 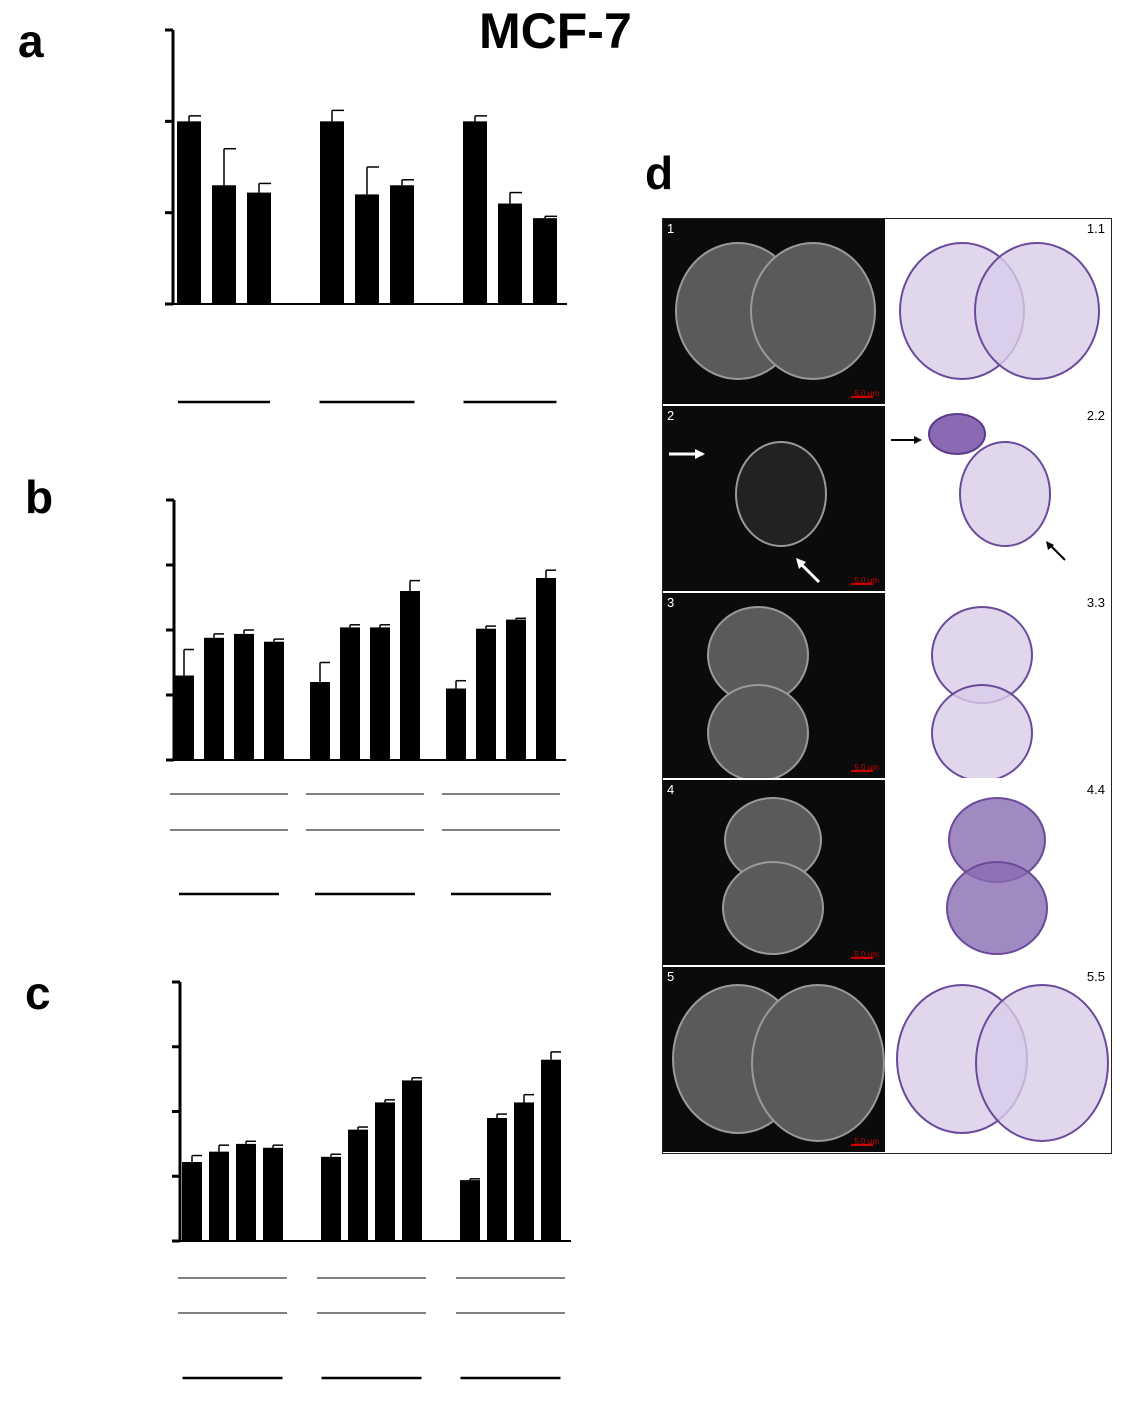 I want to click on micrograph-number: 5.5, so click(x=1095, y=976).